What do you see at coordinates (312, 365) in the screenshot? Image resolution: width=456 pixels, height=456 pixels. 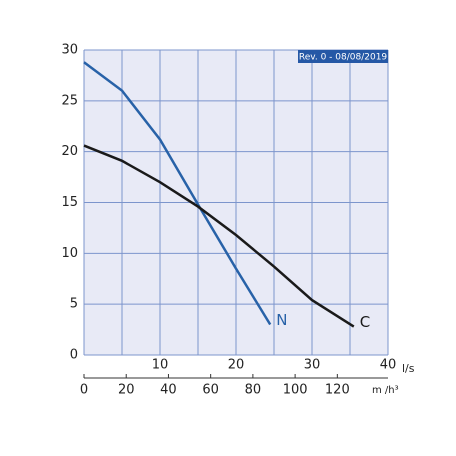 I see `x-tick-label: 30` at bounding box center [312, 365].